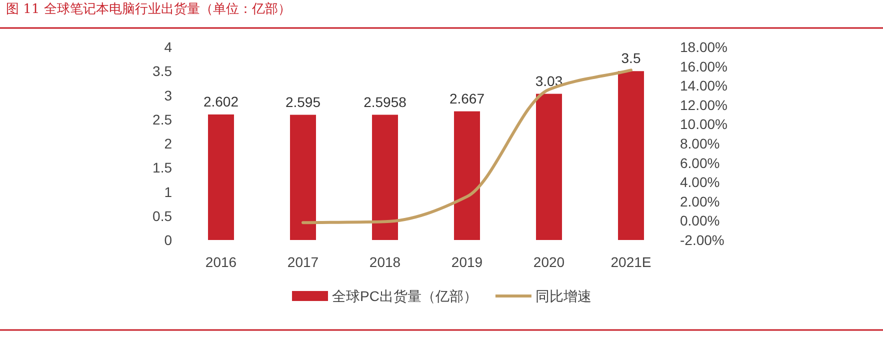 The height and width of the screenshot is (342, 883). I want to click on legend-label: 同比增速, so click(563, 296).